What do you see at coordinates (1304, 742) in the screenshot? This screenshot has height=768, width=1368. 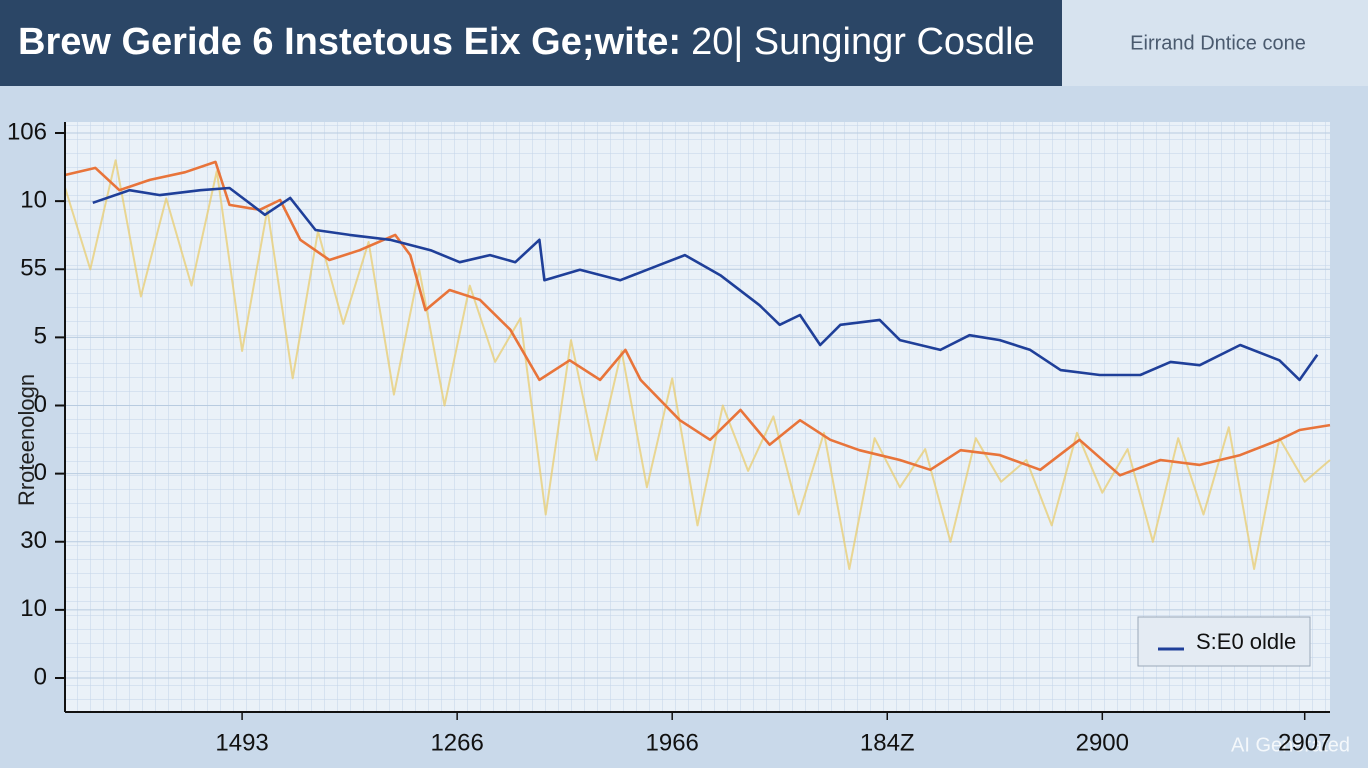 I see `x-tick-label: 2907` at bounding box center [1304, 742].